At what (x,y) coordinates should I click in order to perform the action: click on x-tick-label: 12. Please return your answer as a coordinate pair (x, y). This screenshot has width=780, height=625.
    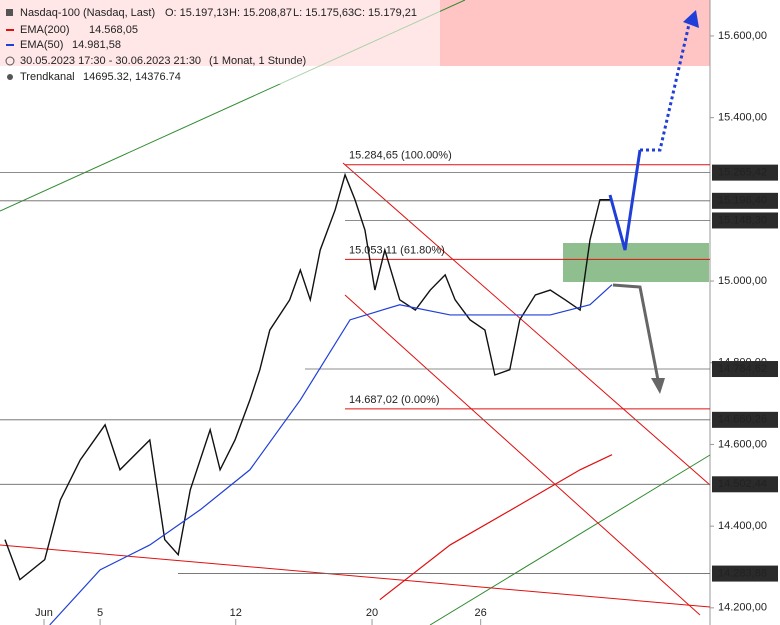
    Looking at the image, I should click on (236, 613).